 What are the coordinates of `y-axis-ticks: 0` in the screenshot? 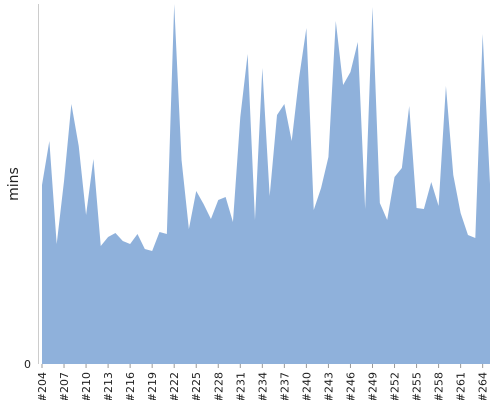 It's located at (27, 364).